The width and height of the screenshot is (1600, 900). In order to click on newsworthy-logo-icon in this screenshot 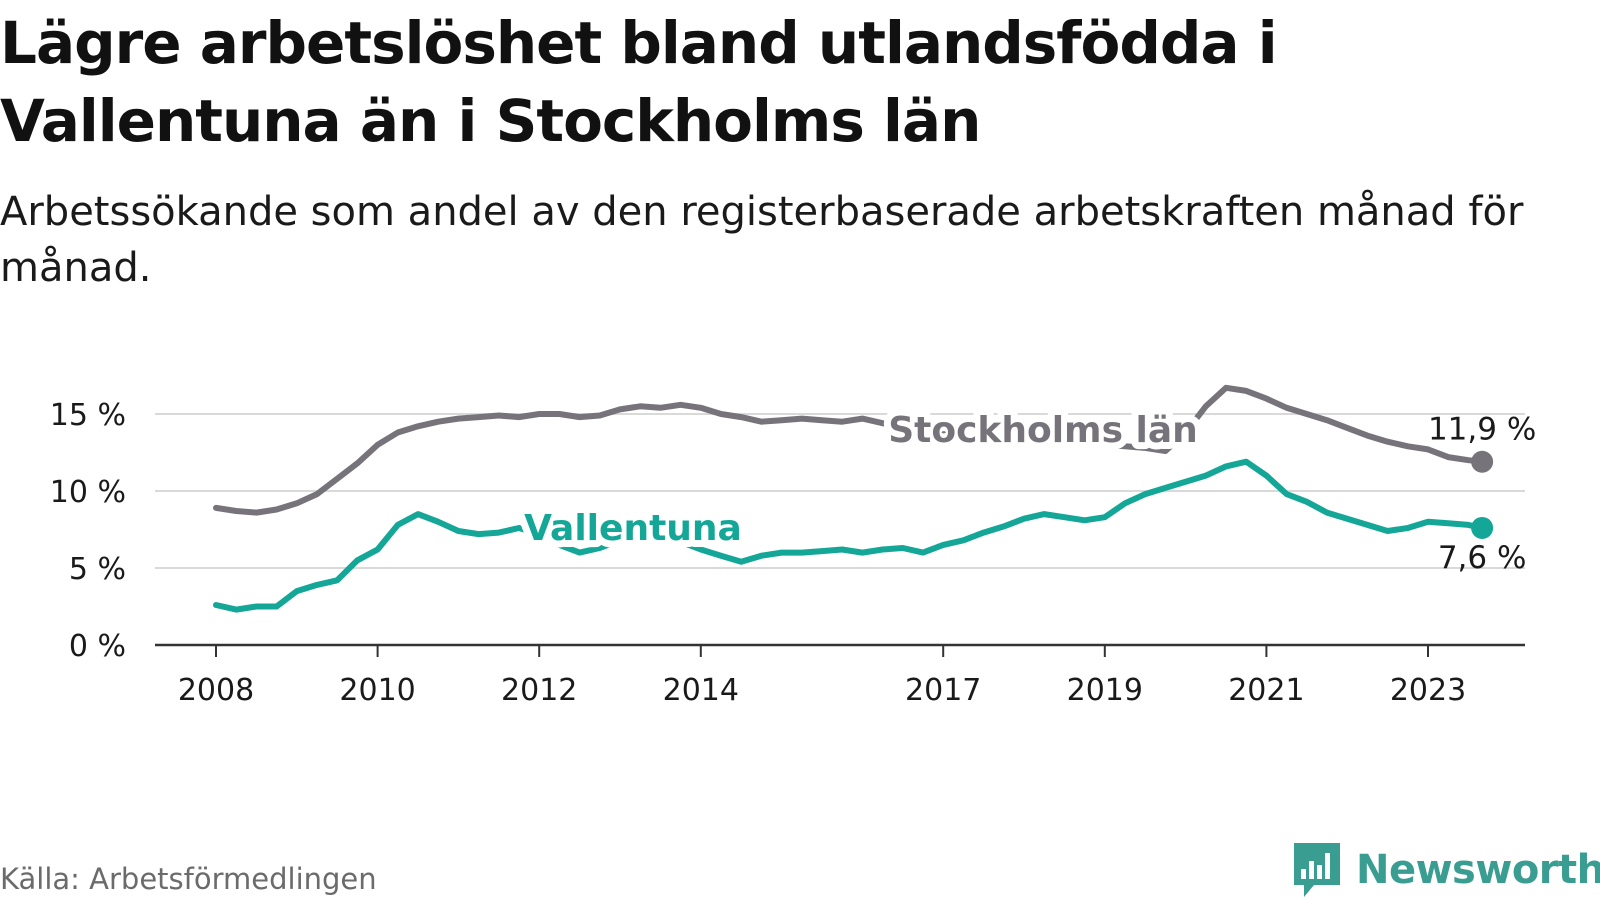, I will do `click(1317, 870)`.